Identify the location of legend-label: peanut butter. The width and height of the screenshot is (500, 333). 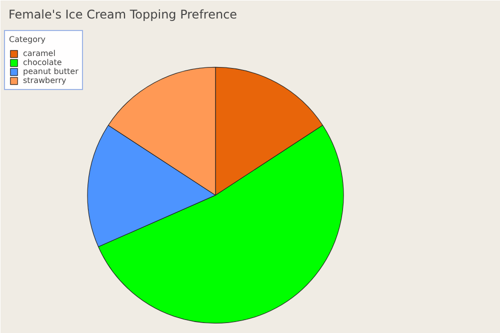
(50, 71).